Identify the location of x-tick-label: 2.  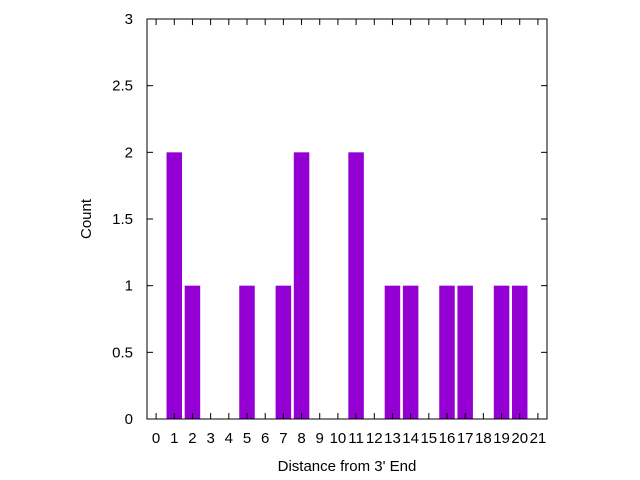
(192, 438).